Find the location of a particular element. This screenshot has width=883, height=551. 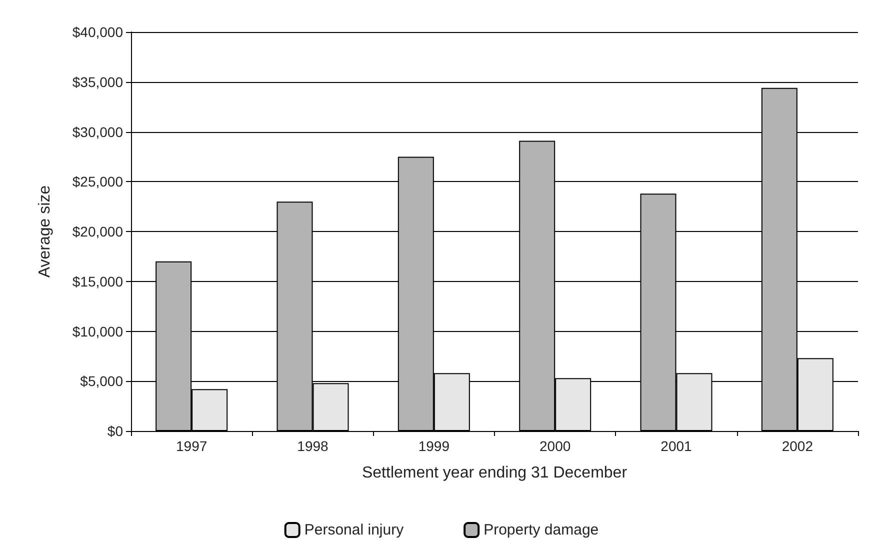

y-tick-label: $25,000 is located at coordinates (98, 182).